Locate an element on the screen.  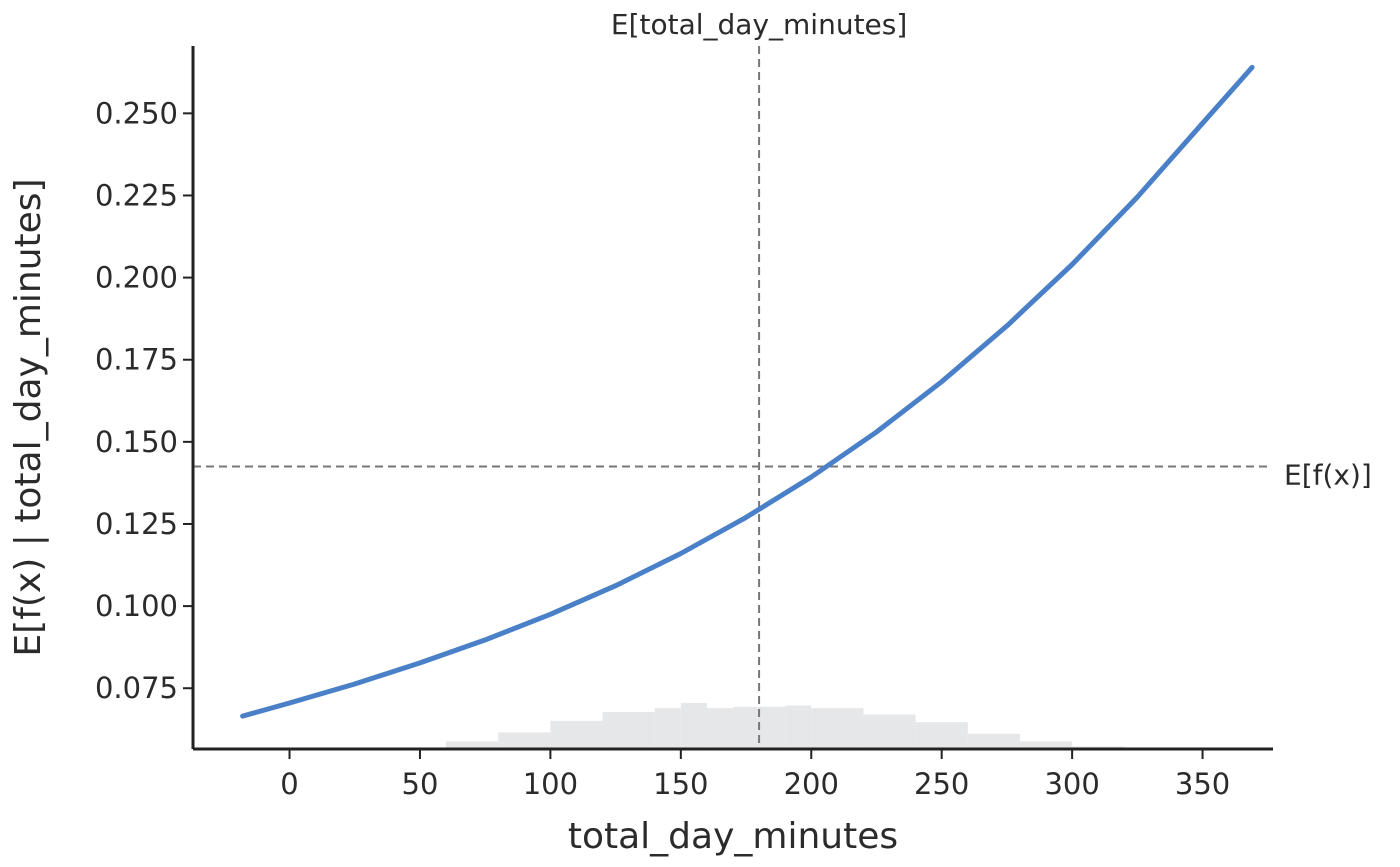
y-tick-label: 0.150 is located at coordinates (136, 442).